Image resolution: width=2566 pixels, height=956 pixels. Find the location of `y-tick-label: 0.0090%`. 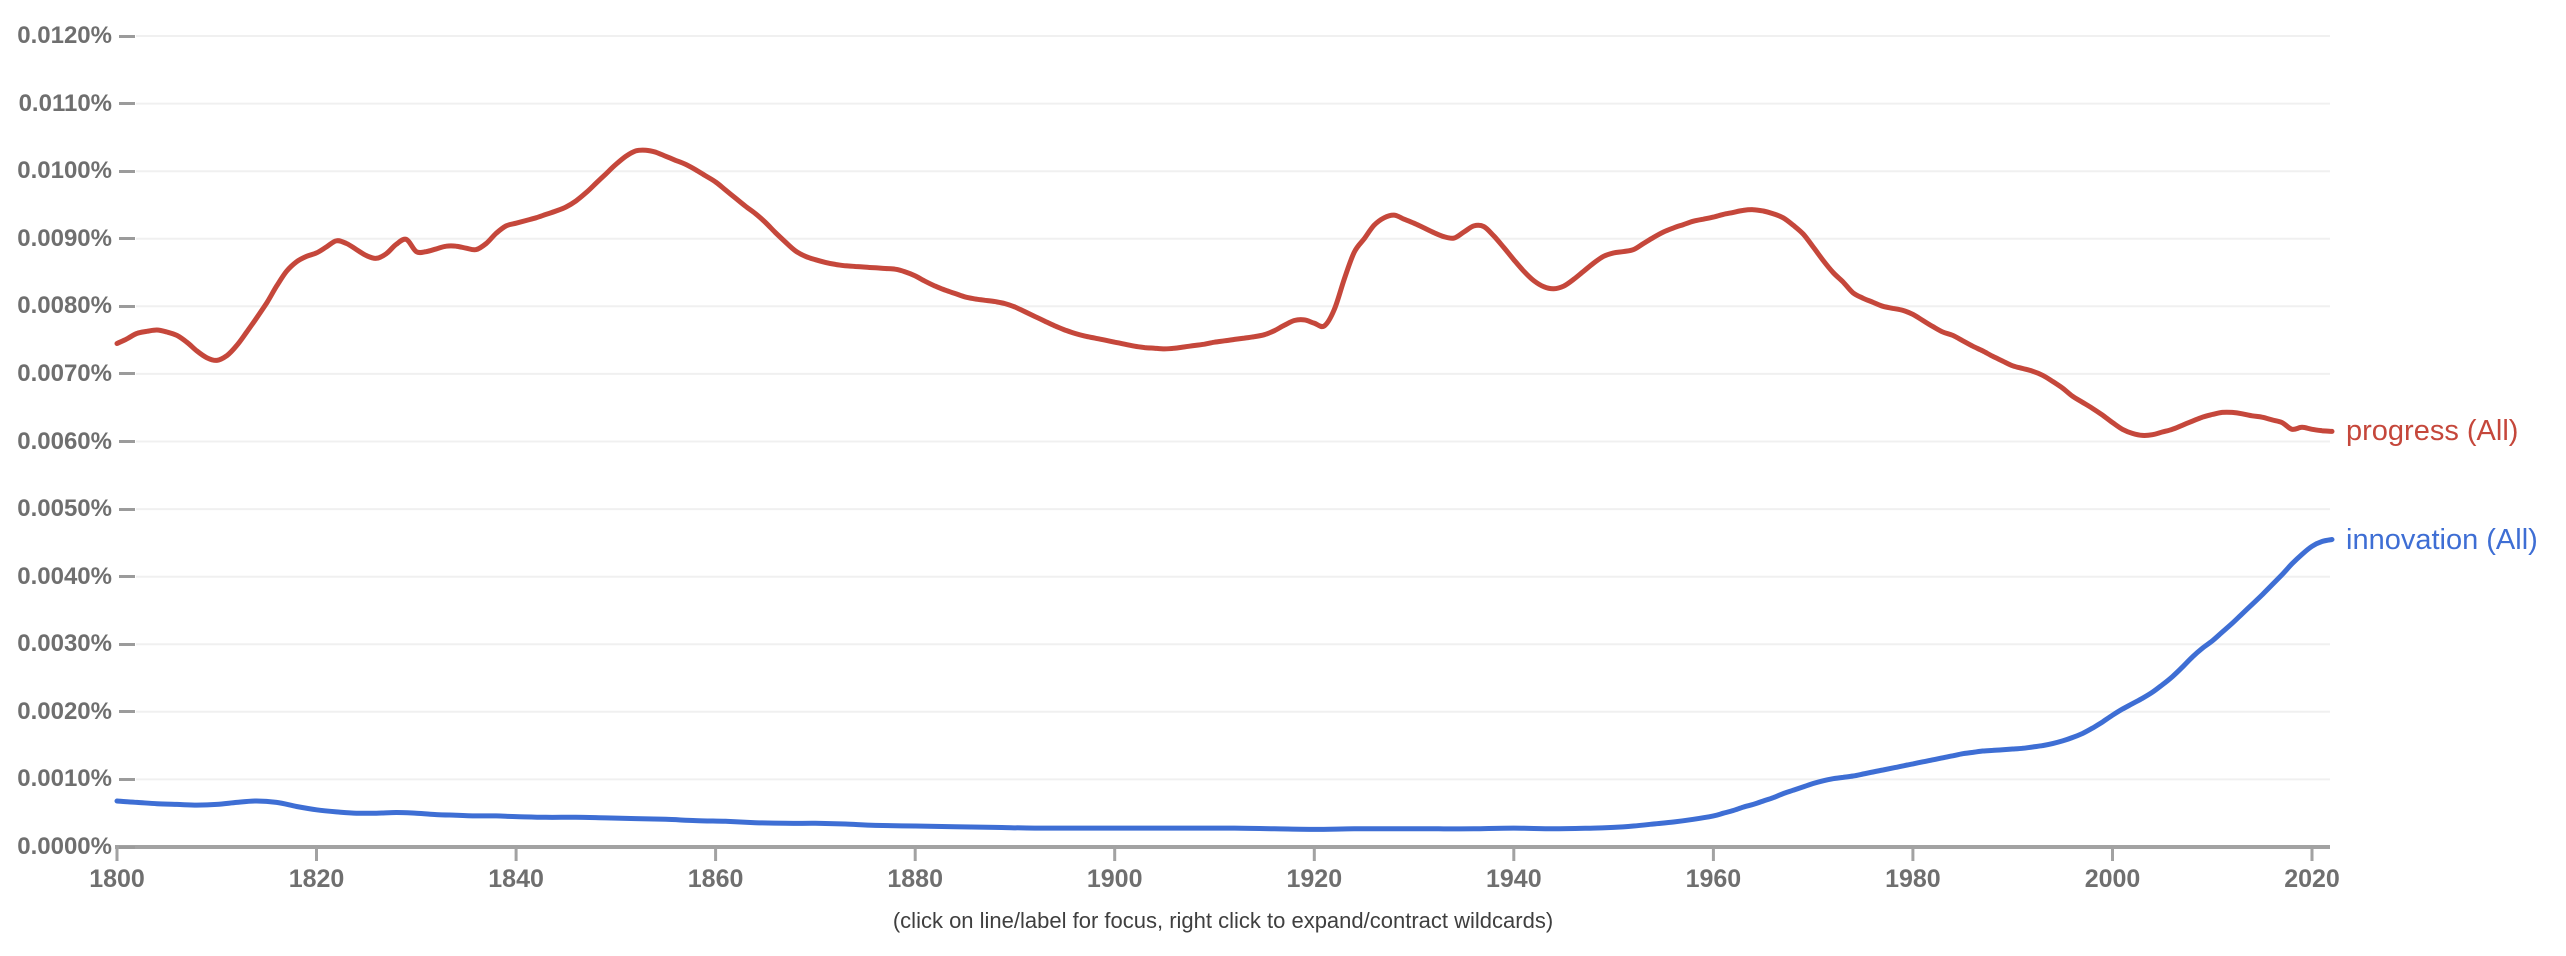

y-tick-label: 0.0090% is located at coordinates (64, 238).